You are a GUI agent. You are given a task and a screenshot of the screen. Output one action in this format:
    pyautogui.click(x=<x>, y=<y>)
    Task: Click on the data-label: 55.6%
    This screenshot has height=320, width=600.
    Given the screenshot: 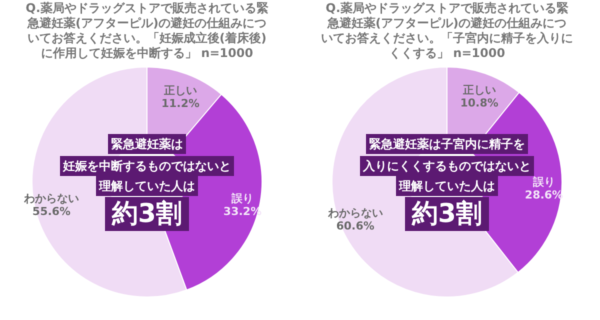 What is the action you would take?
    pyautogui.click(x=51, y=211)
    